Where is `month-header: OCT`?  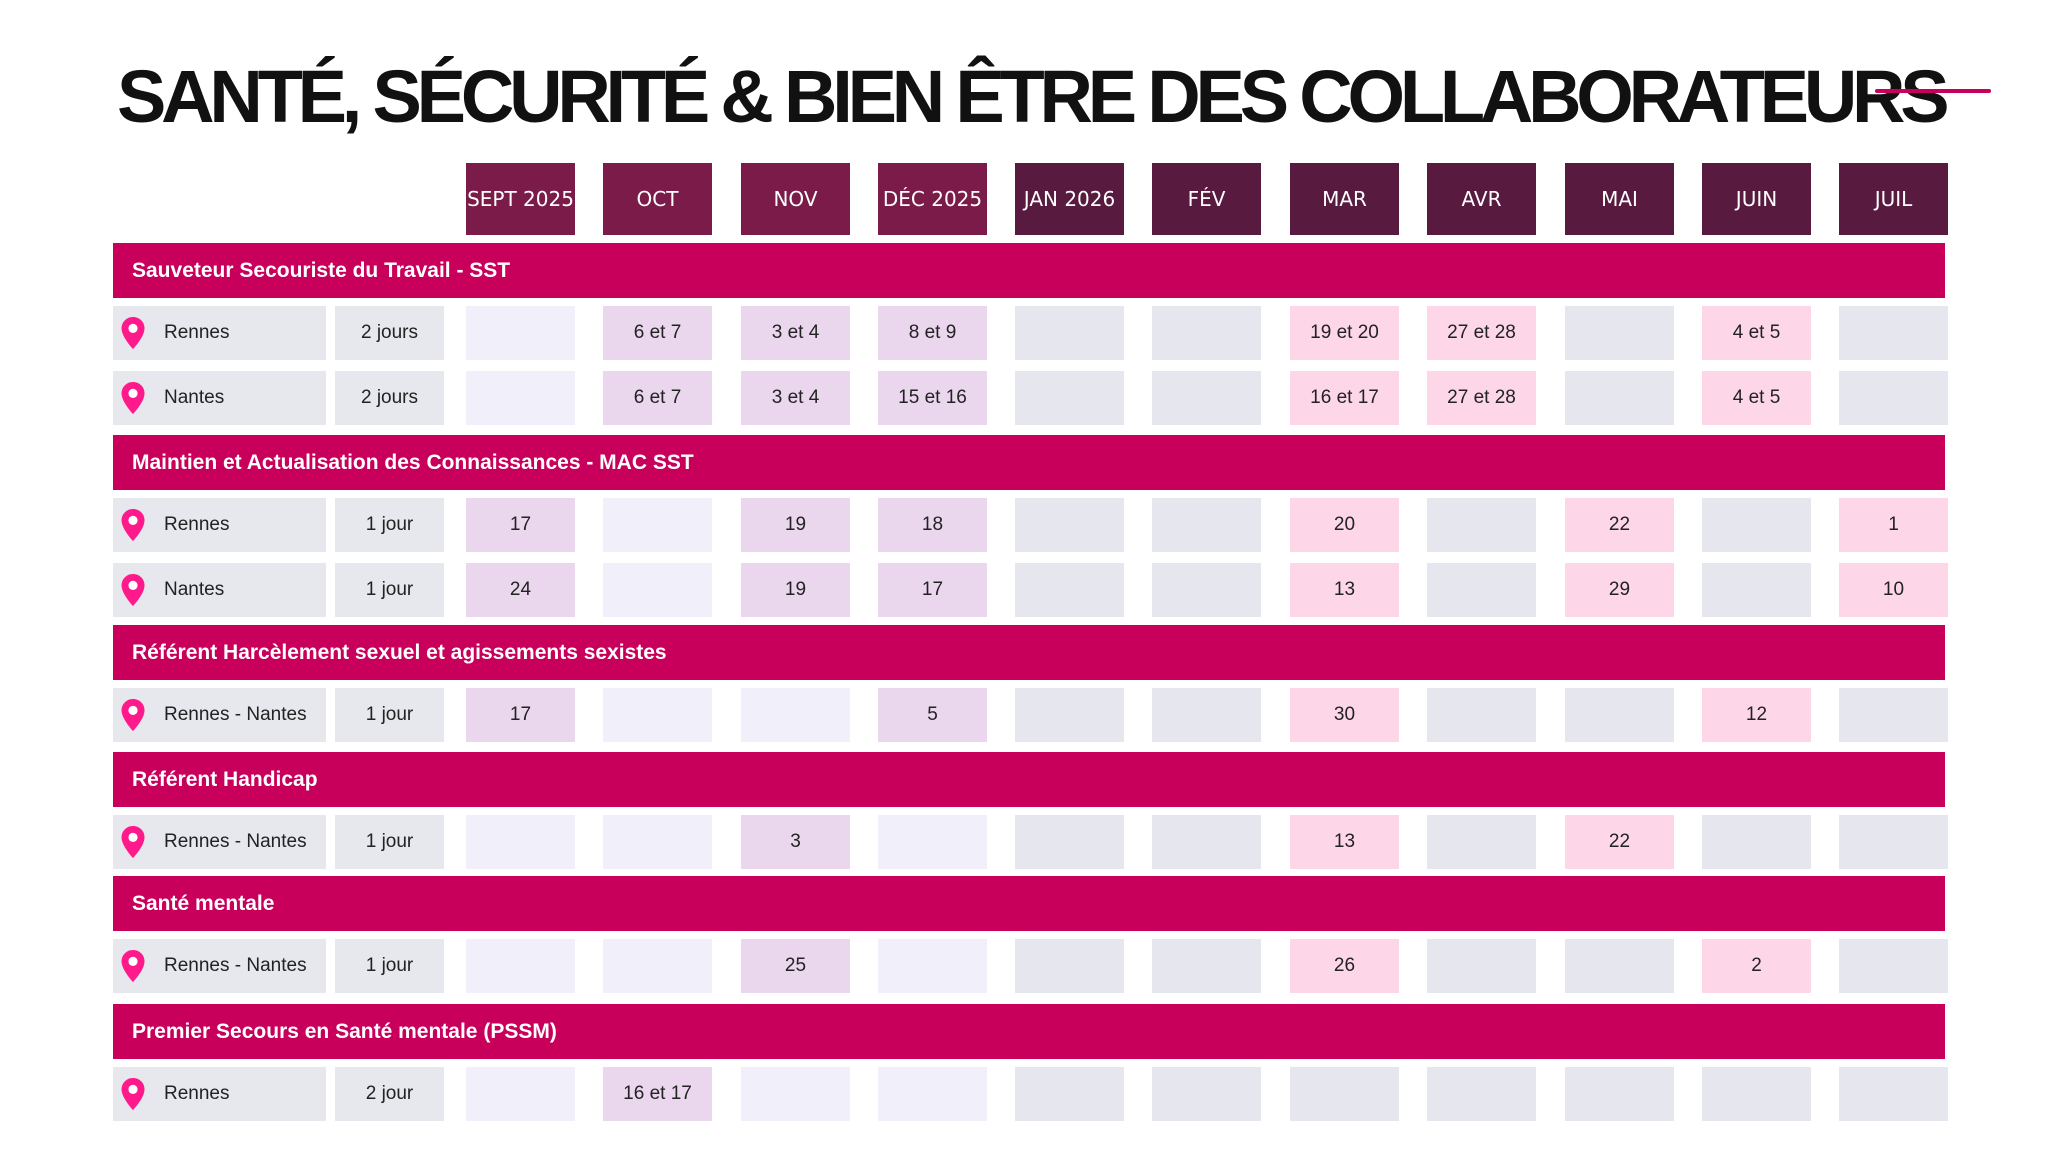 month-header: OCT is located at coordinates (657, 199).